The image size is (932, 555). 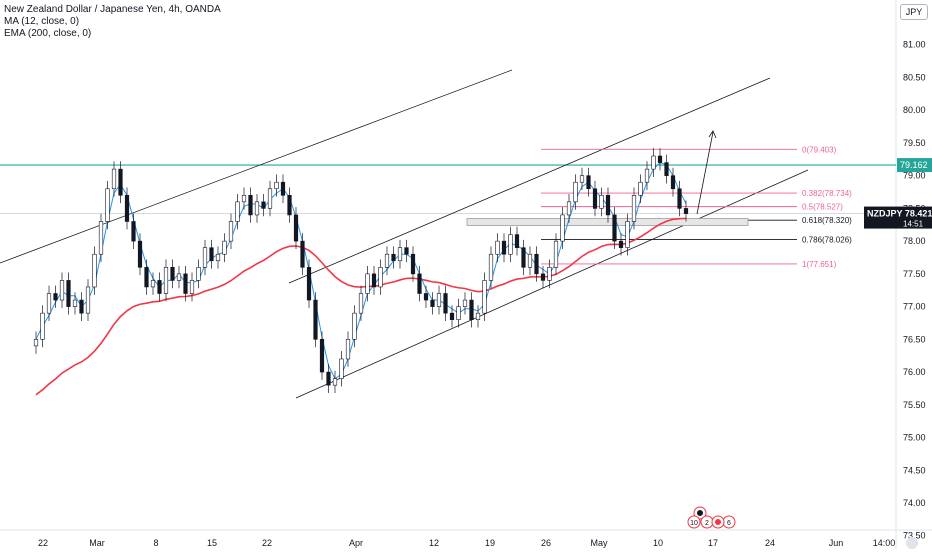 I want to click on legend-ema: EMA (200, close, 0), so click(x=48, y=33).